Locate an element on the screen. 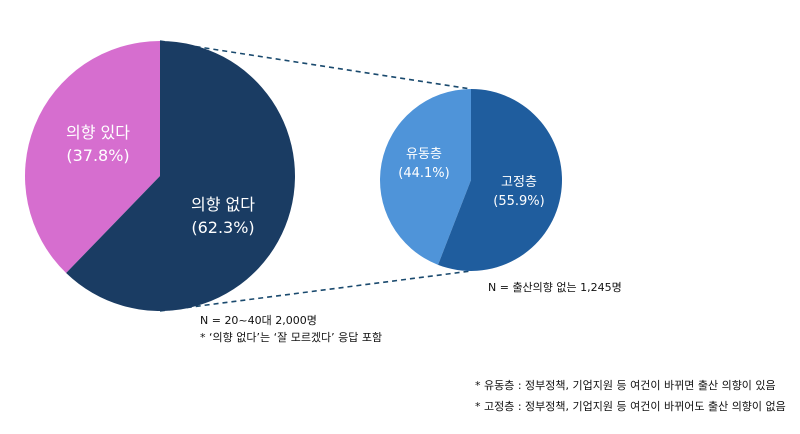 The height and width of the screenshot is (434, 800). pie1-slice-1-value-label: (55.9%) is located at coordinates (518, 201).